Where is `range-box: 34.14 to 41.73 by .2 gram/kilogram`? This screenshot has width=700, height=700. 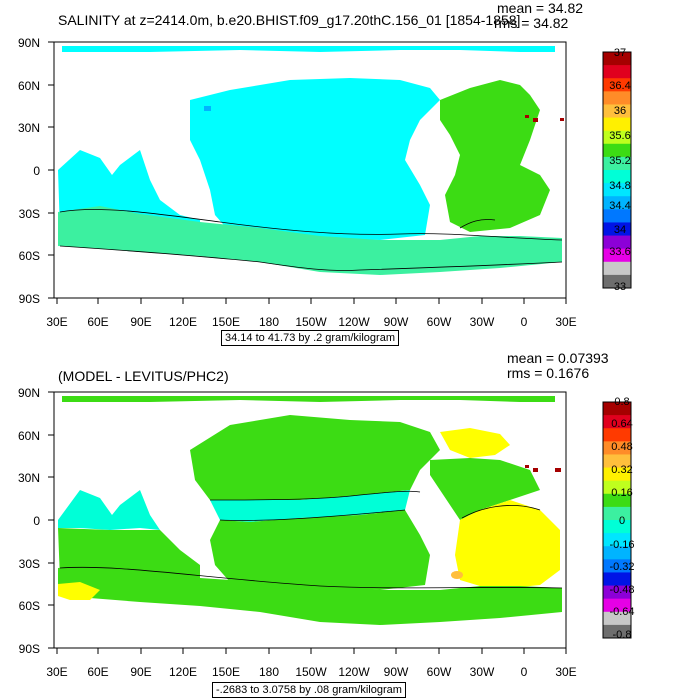
range-box: 34.14 to 41.73 by .2 gram/kilogram is located at coordinates (310, 338).